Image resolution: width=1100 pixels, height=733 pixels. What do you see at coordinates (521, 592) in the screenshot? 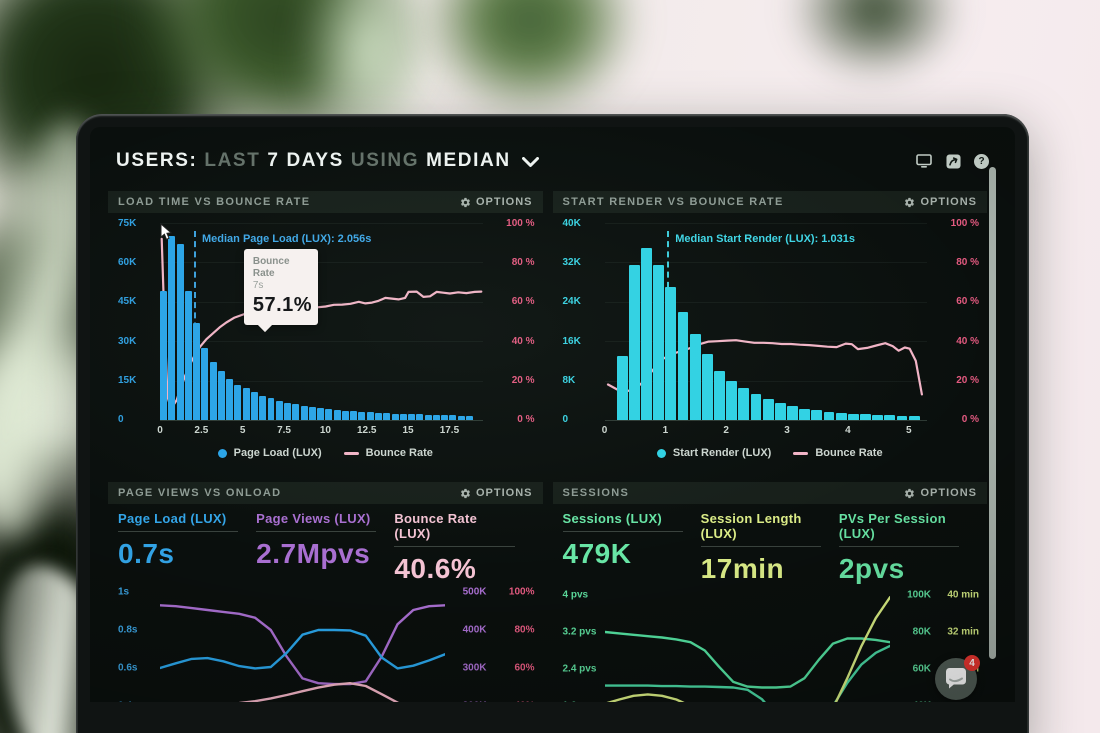
I see `y-tick-label: 100%` at bounding box center [521, 592].